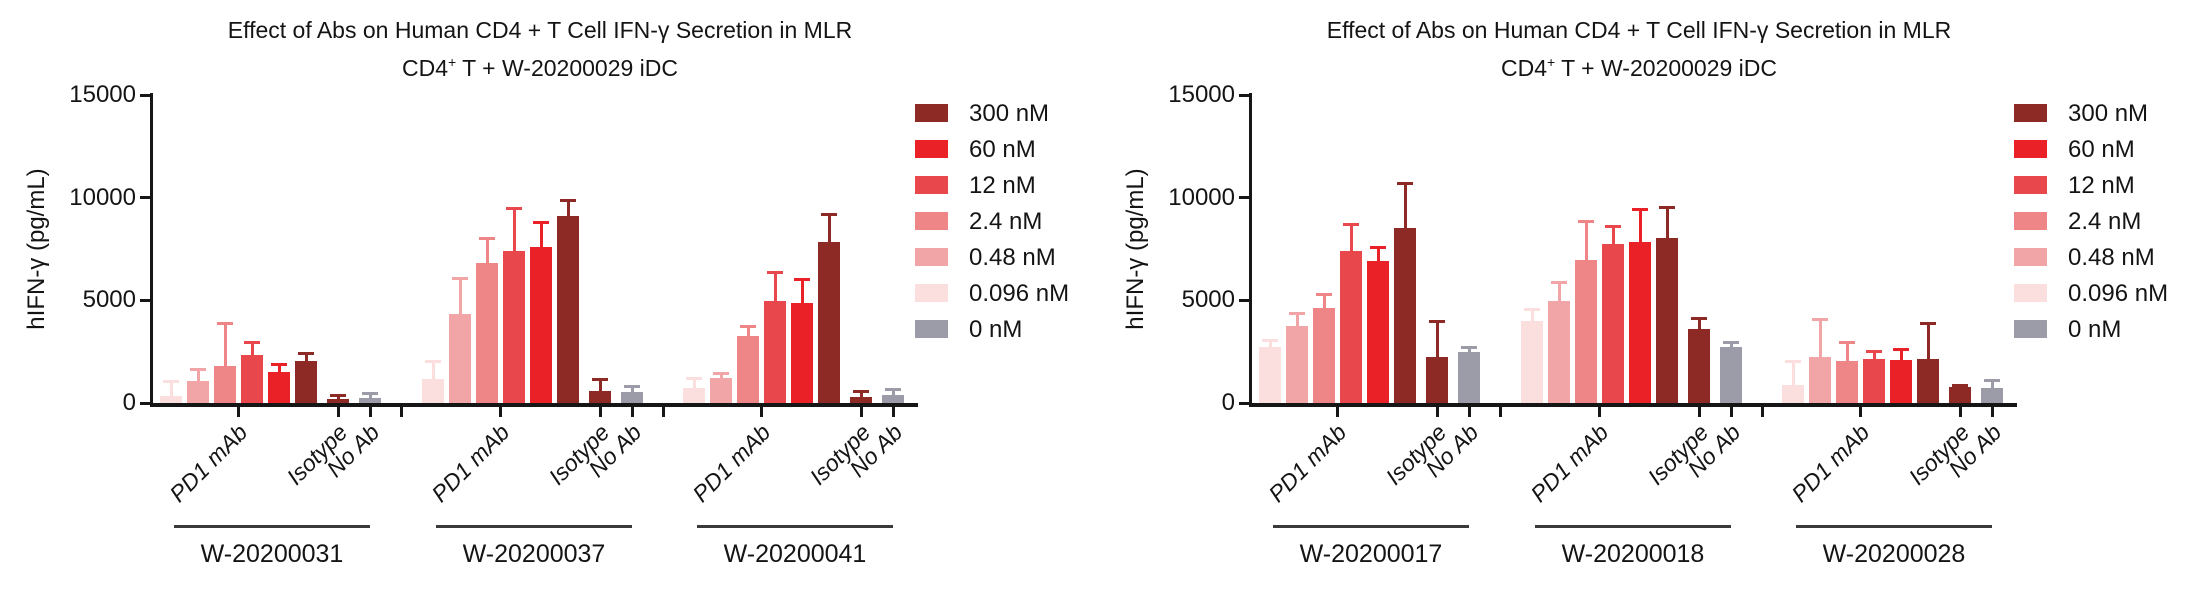 The width and height of the screenshot is (2198, 597). What do you see at coordinates (1532, 315) in the screenshot?
I see `bar-W-20200018-0.096 nM-error-bar` at bounding box center [1532, 315].